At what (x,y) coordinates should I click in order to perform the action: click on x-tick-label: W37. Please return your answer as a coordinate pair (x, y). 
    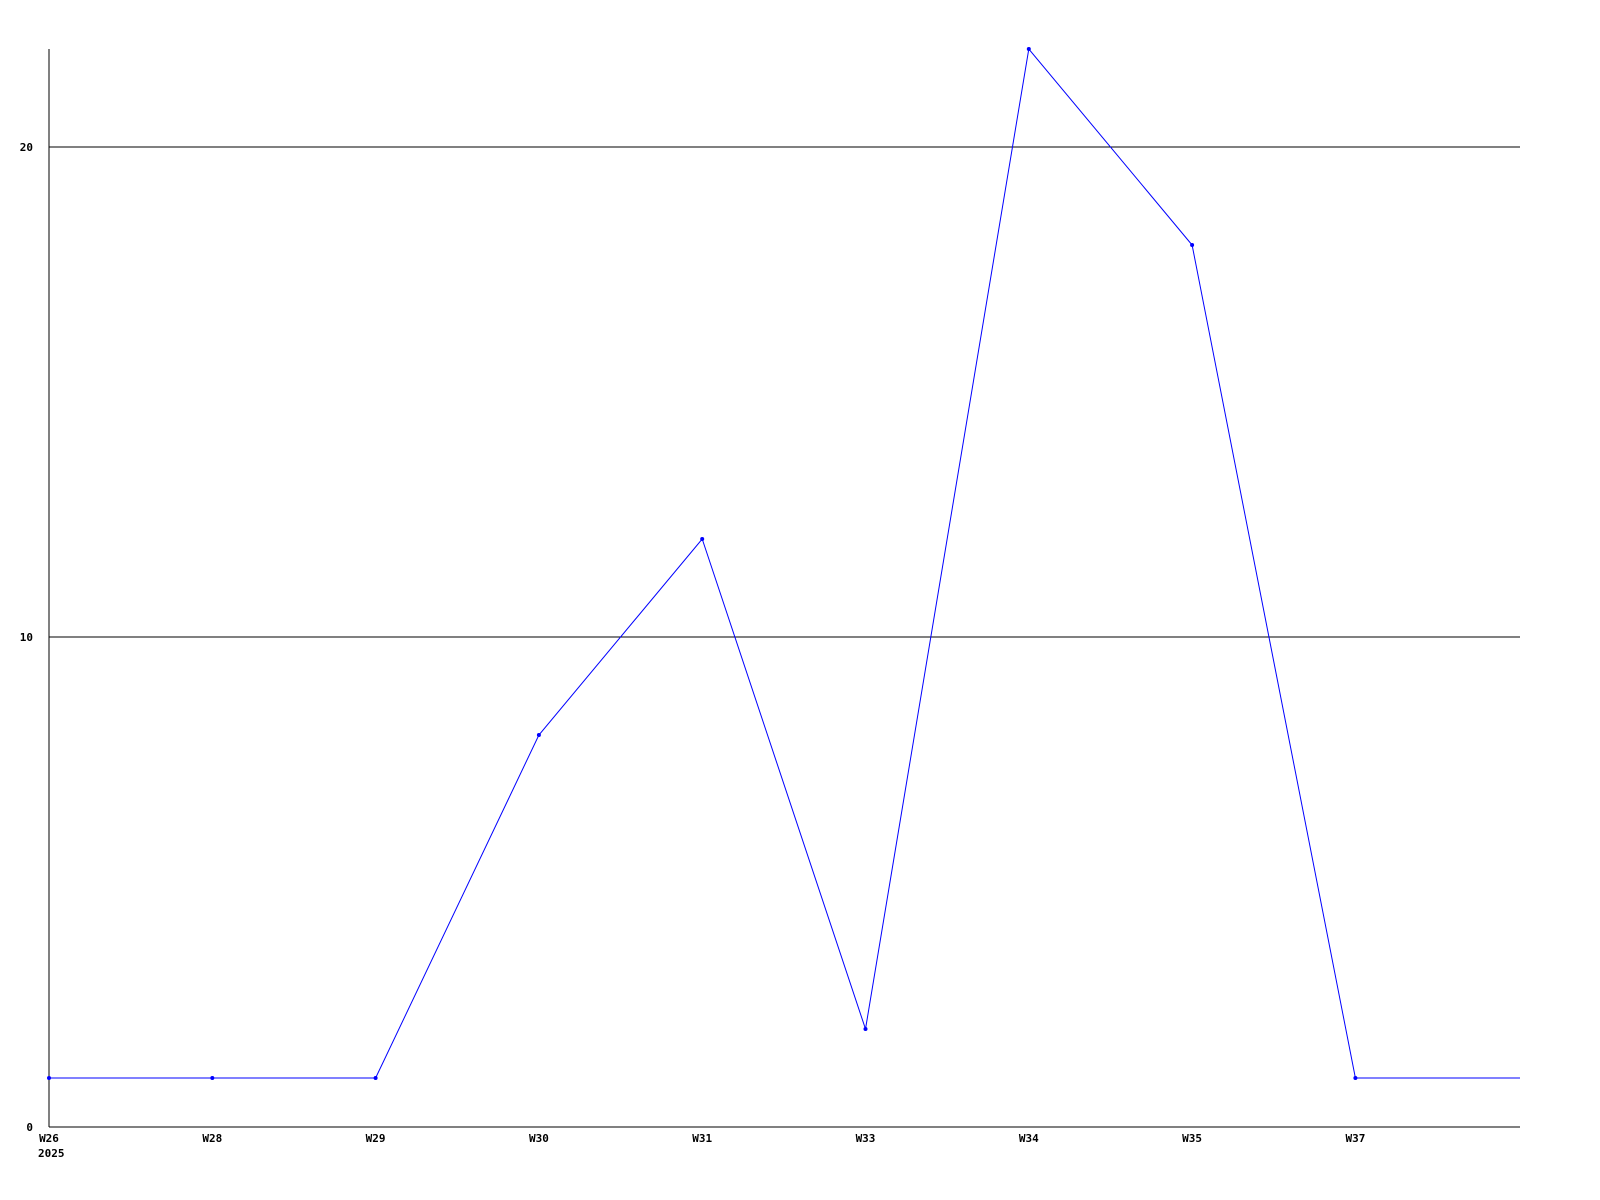
    Looking at the image, I should click on (1355, 1138).